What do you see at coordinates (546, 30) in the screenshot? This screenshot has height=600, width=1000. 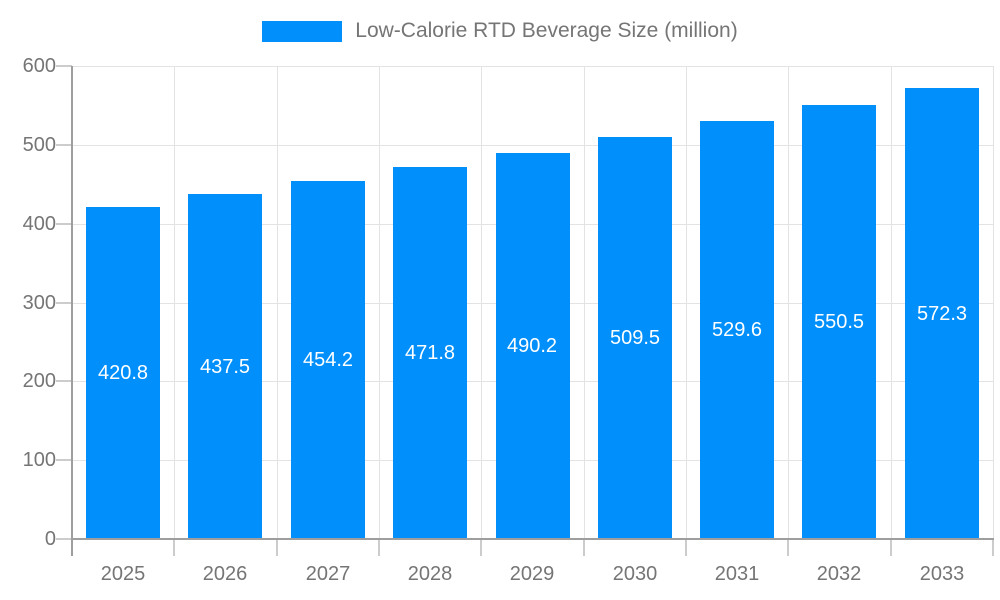 I see `legend-label: Low-Calorie RTD Beverage Size (million)` at bounding box center [546, 30].